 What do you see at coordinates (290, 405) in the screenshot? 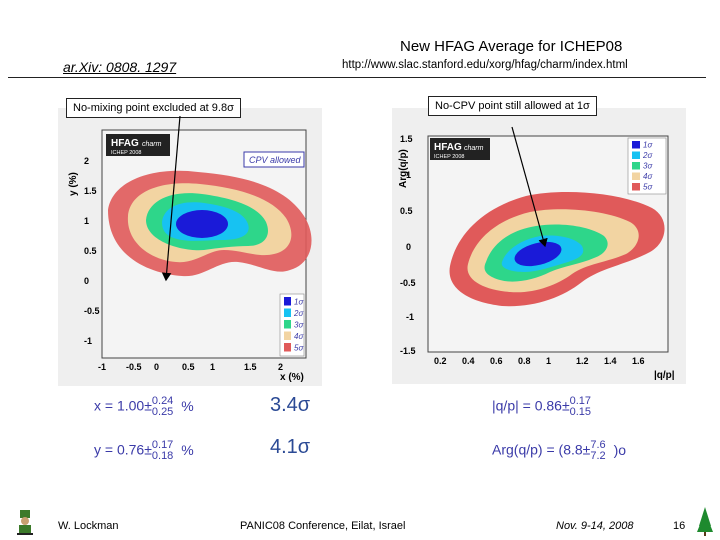
I see `x-significance: 3.4σ` at bounding box center [290, 405].